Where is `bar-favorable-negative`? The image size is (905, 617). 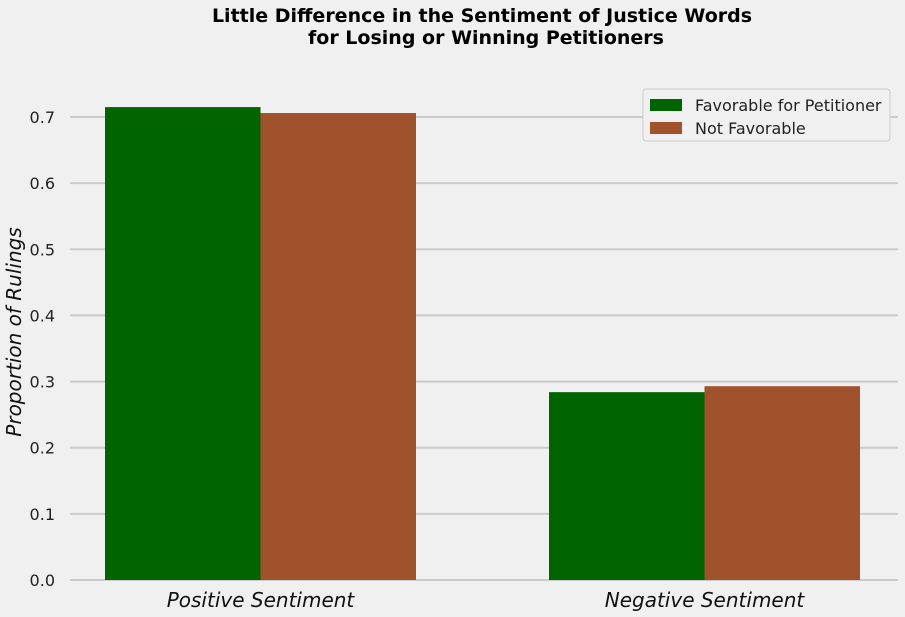
bar-favorable-negative is located at coordinates (627, 486).